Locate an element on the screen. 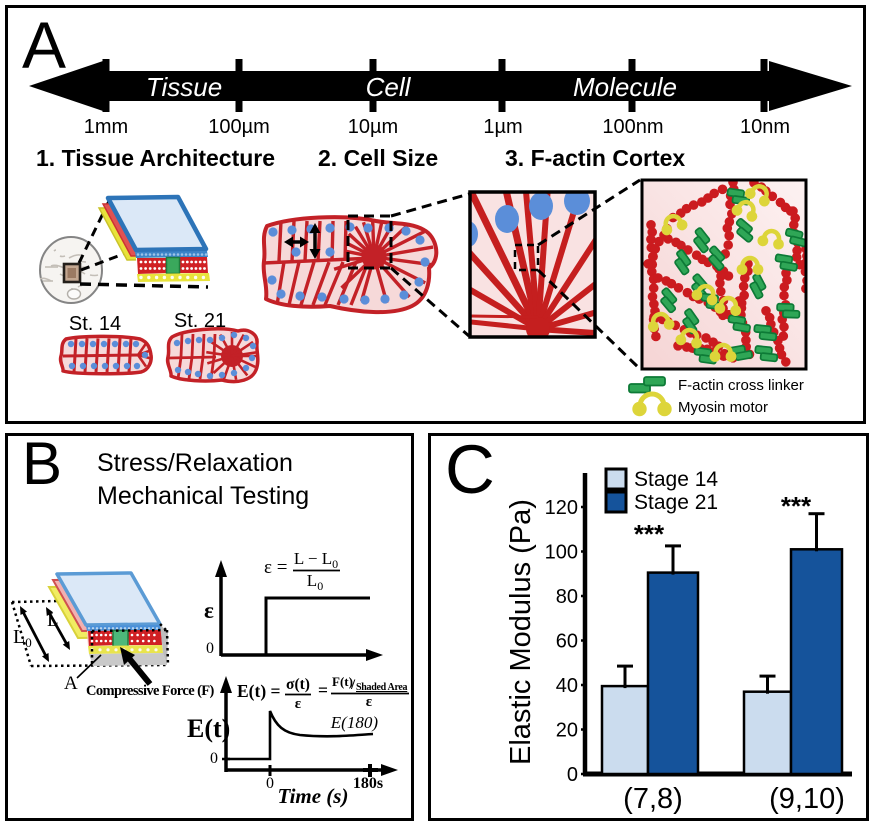 Image resolution: width=871 pixels, height=826 pixels. svg-text: F(t) is located at coordinates (342, 681).